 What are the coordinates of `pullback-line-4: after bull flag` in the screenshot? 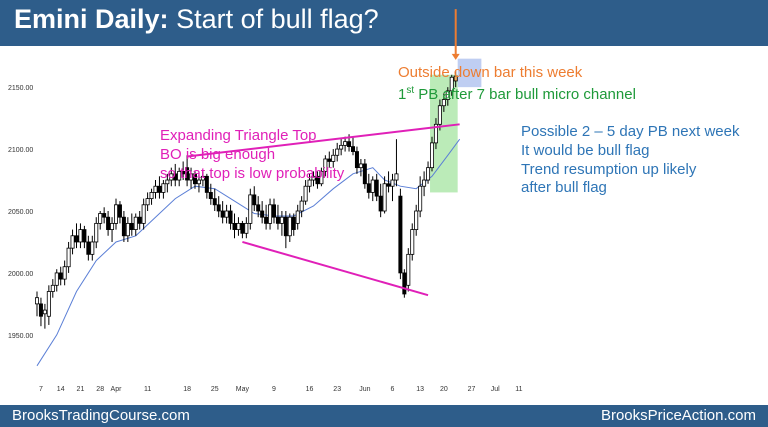 It's located at (564, 188).